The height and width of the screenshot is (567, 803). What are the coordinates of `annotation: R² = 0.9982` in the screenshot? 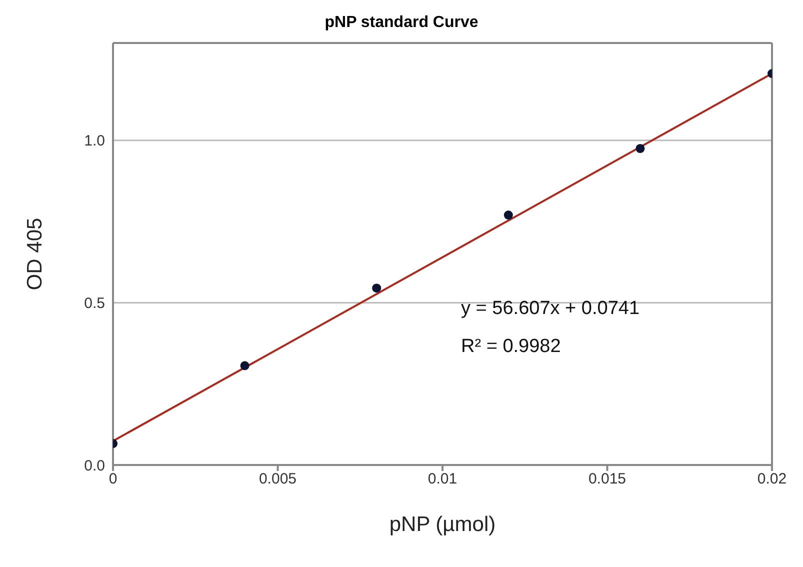 It's located at (511, 347).